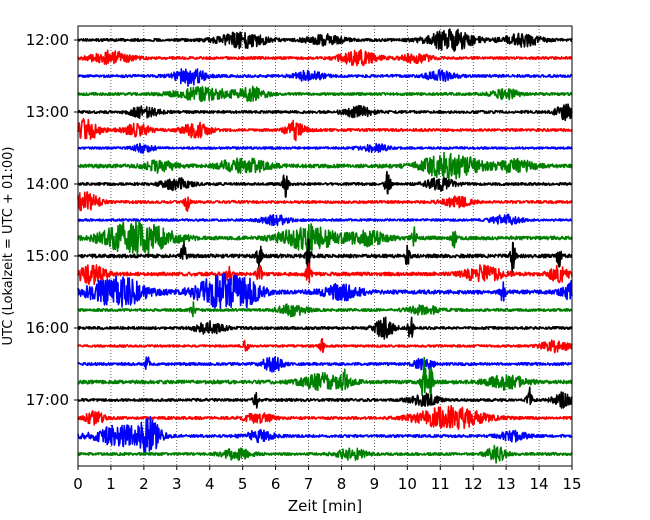 The height and width of the screenshot is (520, 650). I want to click on x-tick-label-15: 15, so click(571, 484).